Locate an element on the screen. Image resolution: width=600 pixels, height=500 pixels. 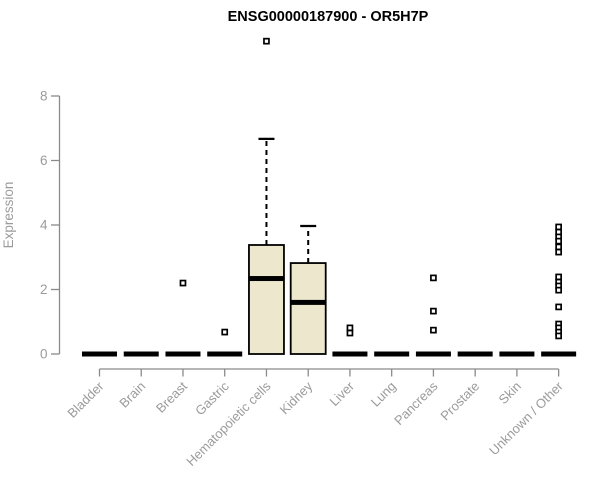
y-axis-tick-label: 6 is located at coordinates (44, 160).